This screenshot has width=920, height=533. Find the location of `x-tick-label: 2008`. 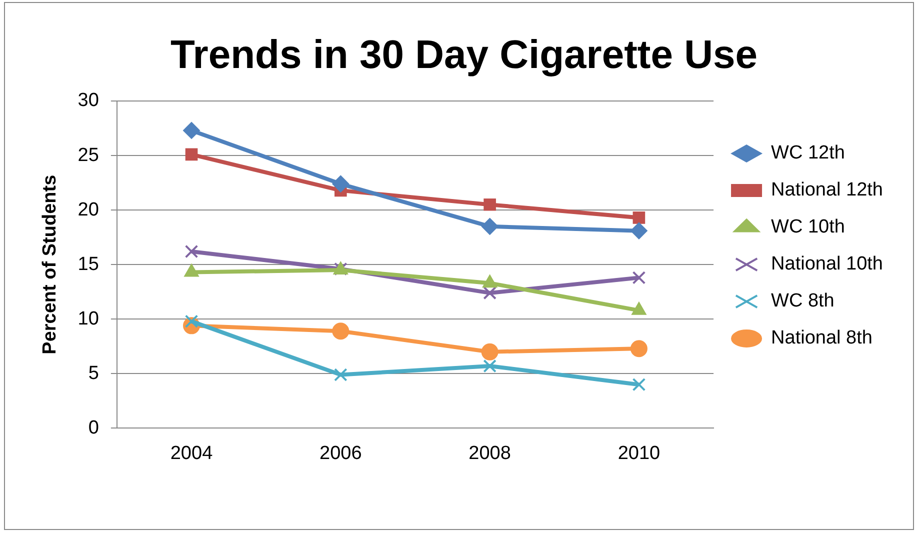

x-tick-label: 2008 is located at coordinates (489, 453).